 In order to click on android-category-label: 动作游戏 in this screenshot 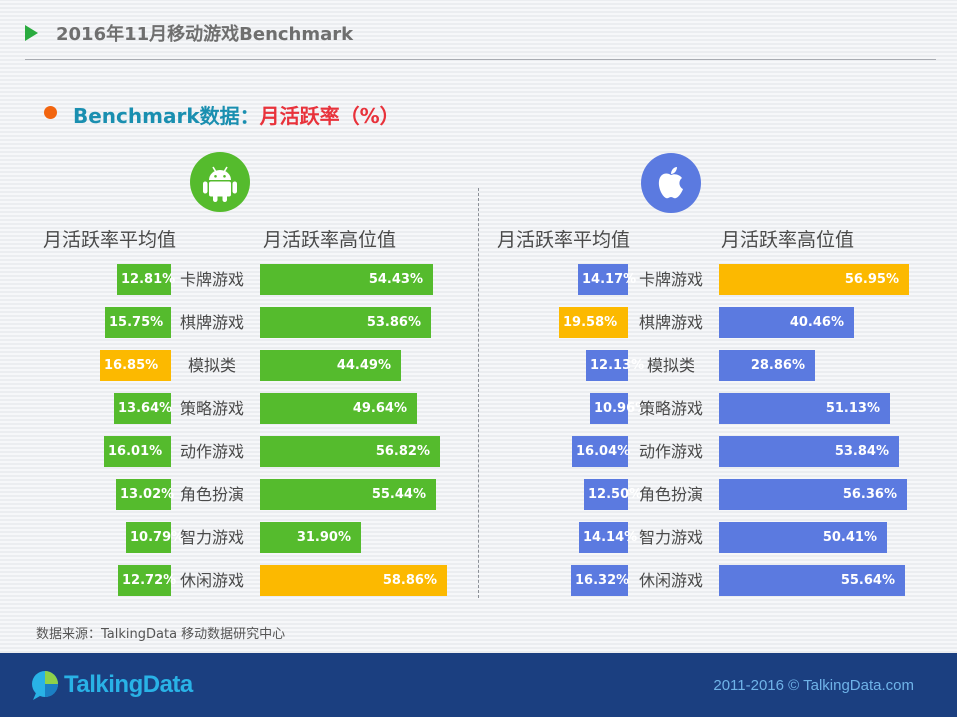, I will do `click(211, 451)`.